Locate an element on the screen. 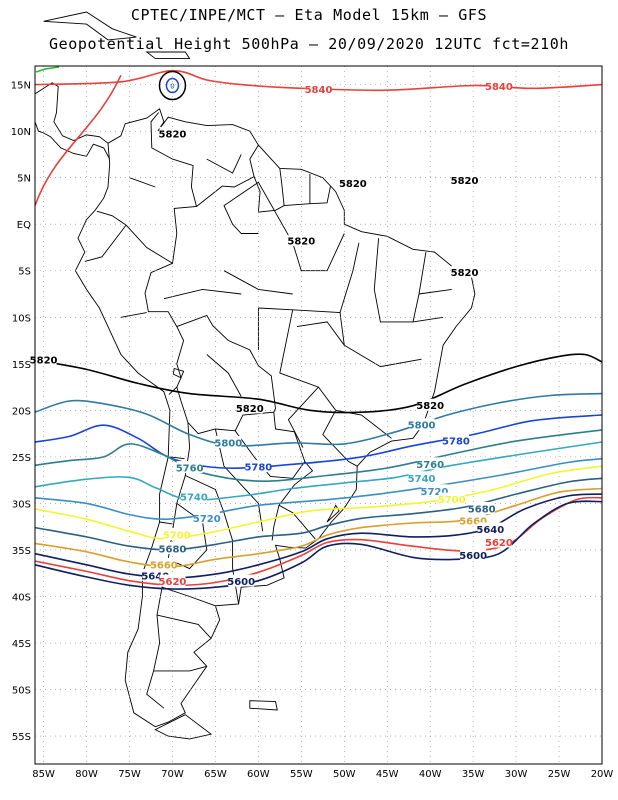 The image size is (618, 800). lat-tick-label: 50S is located at coordinates (21, 691).